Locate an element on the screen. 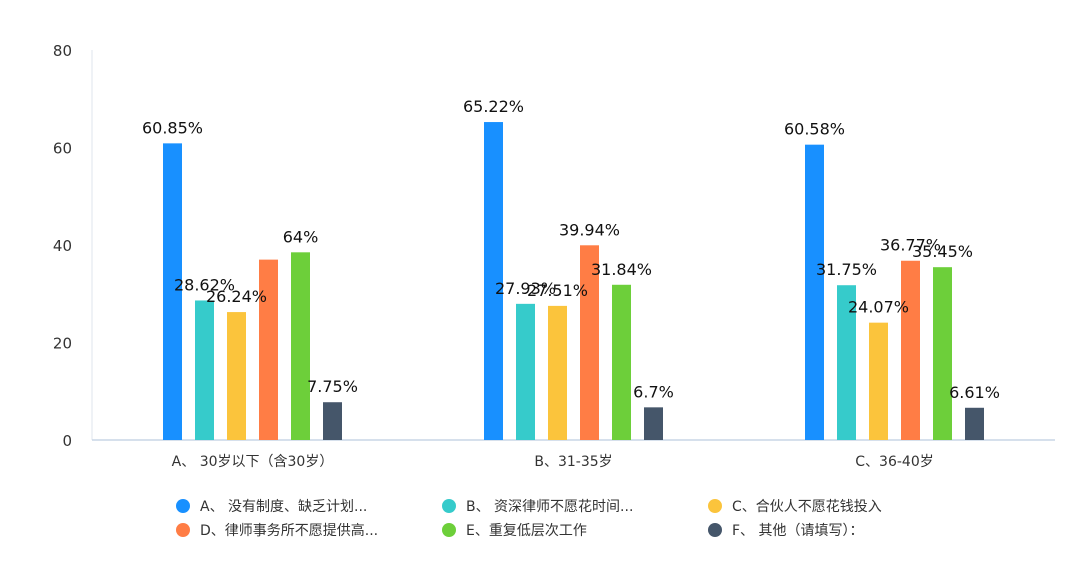 The width and height of the screenshot is (1080, 570). x-axis: A、 30岁以下（含30岁） B、31-35岁 C、36-40岁 is located at coordinates (573, 454).